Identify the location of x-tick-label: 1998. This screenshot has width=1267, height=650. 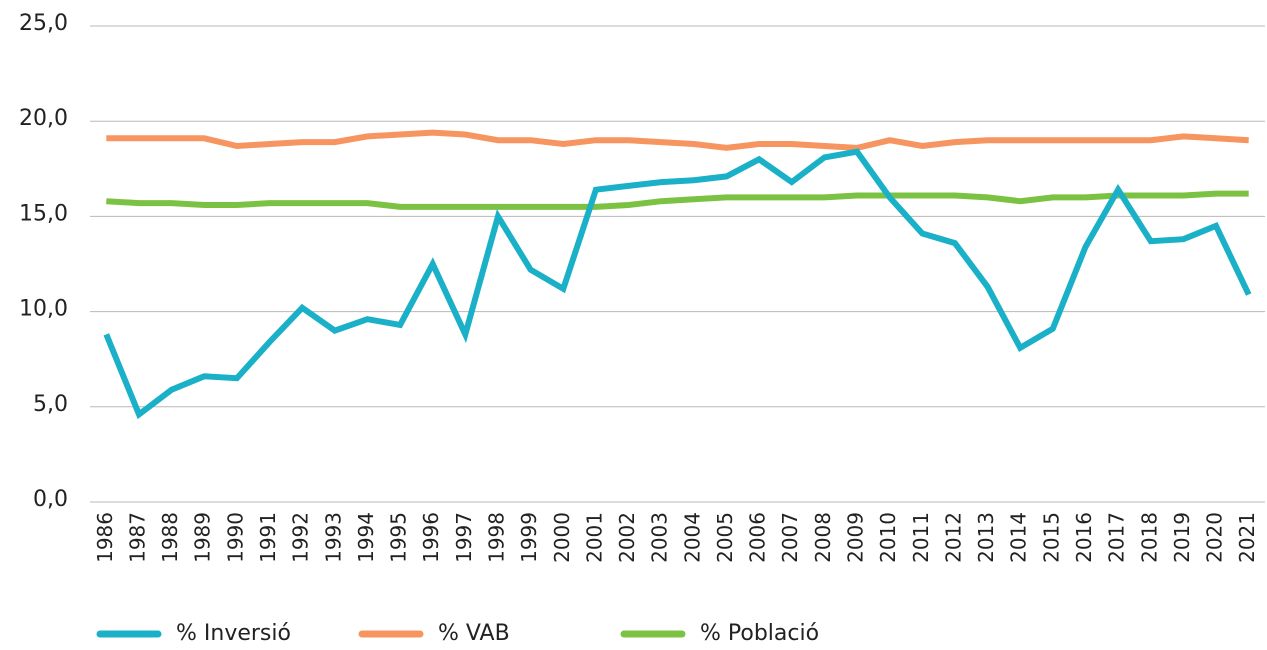
(496, 537).